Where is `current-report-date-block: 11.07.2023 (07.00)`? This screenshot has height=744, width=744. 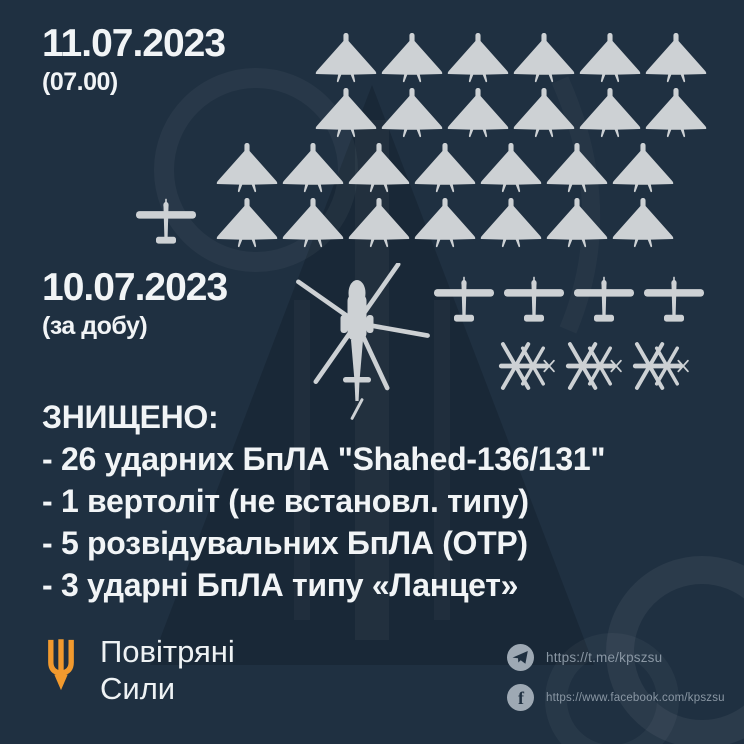
current-report-date-block: 11.07.2023 (07.00) is located at coordinates (134, 59).